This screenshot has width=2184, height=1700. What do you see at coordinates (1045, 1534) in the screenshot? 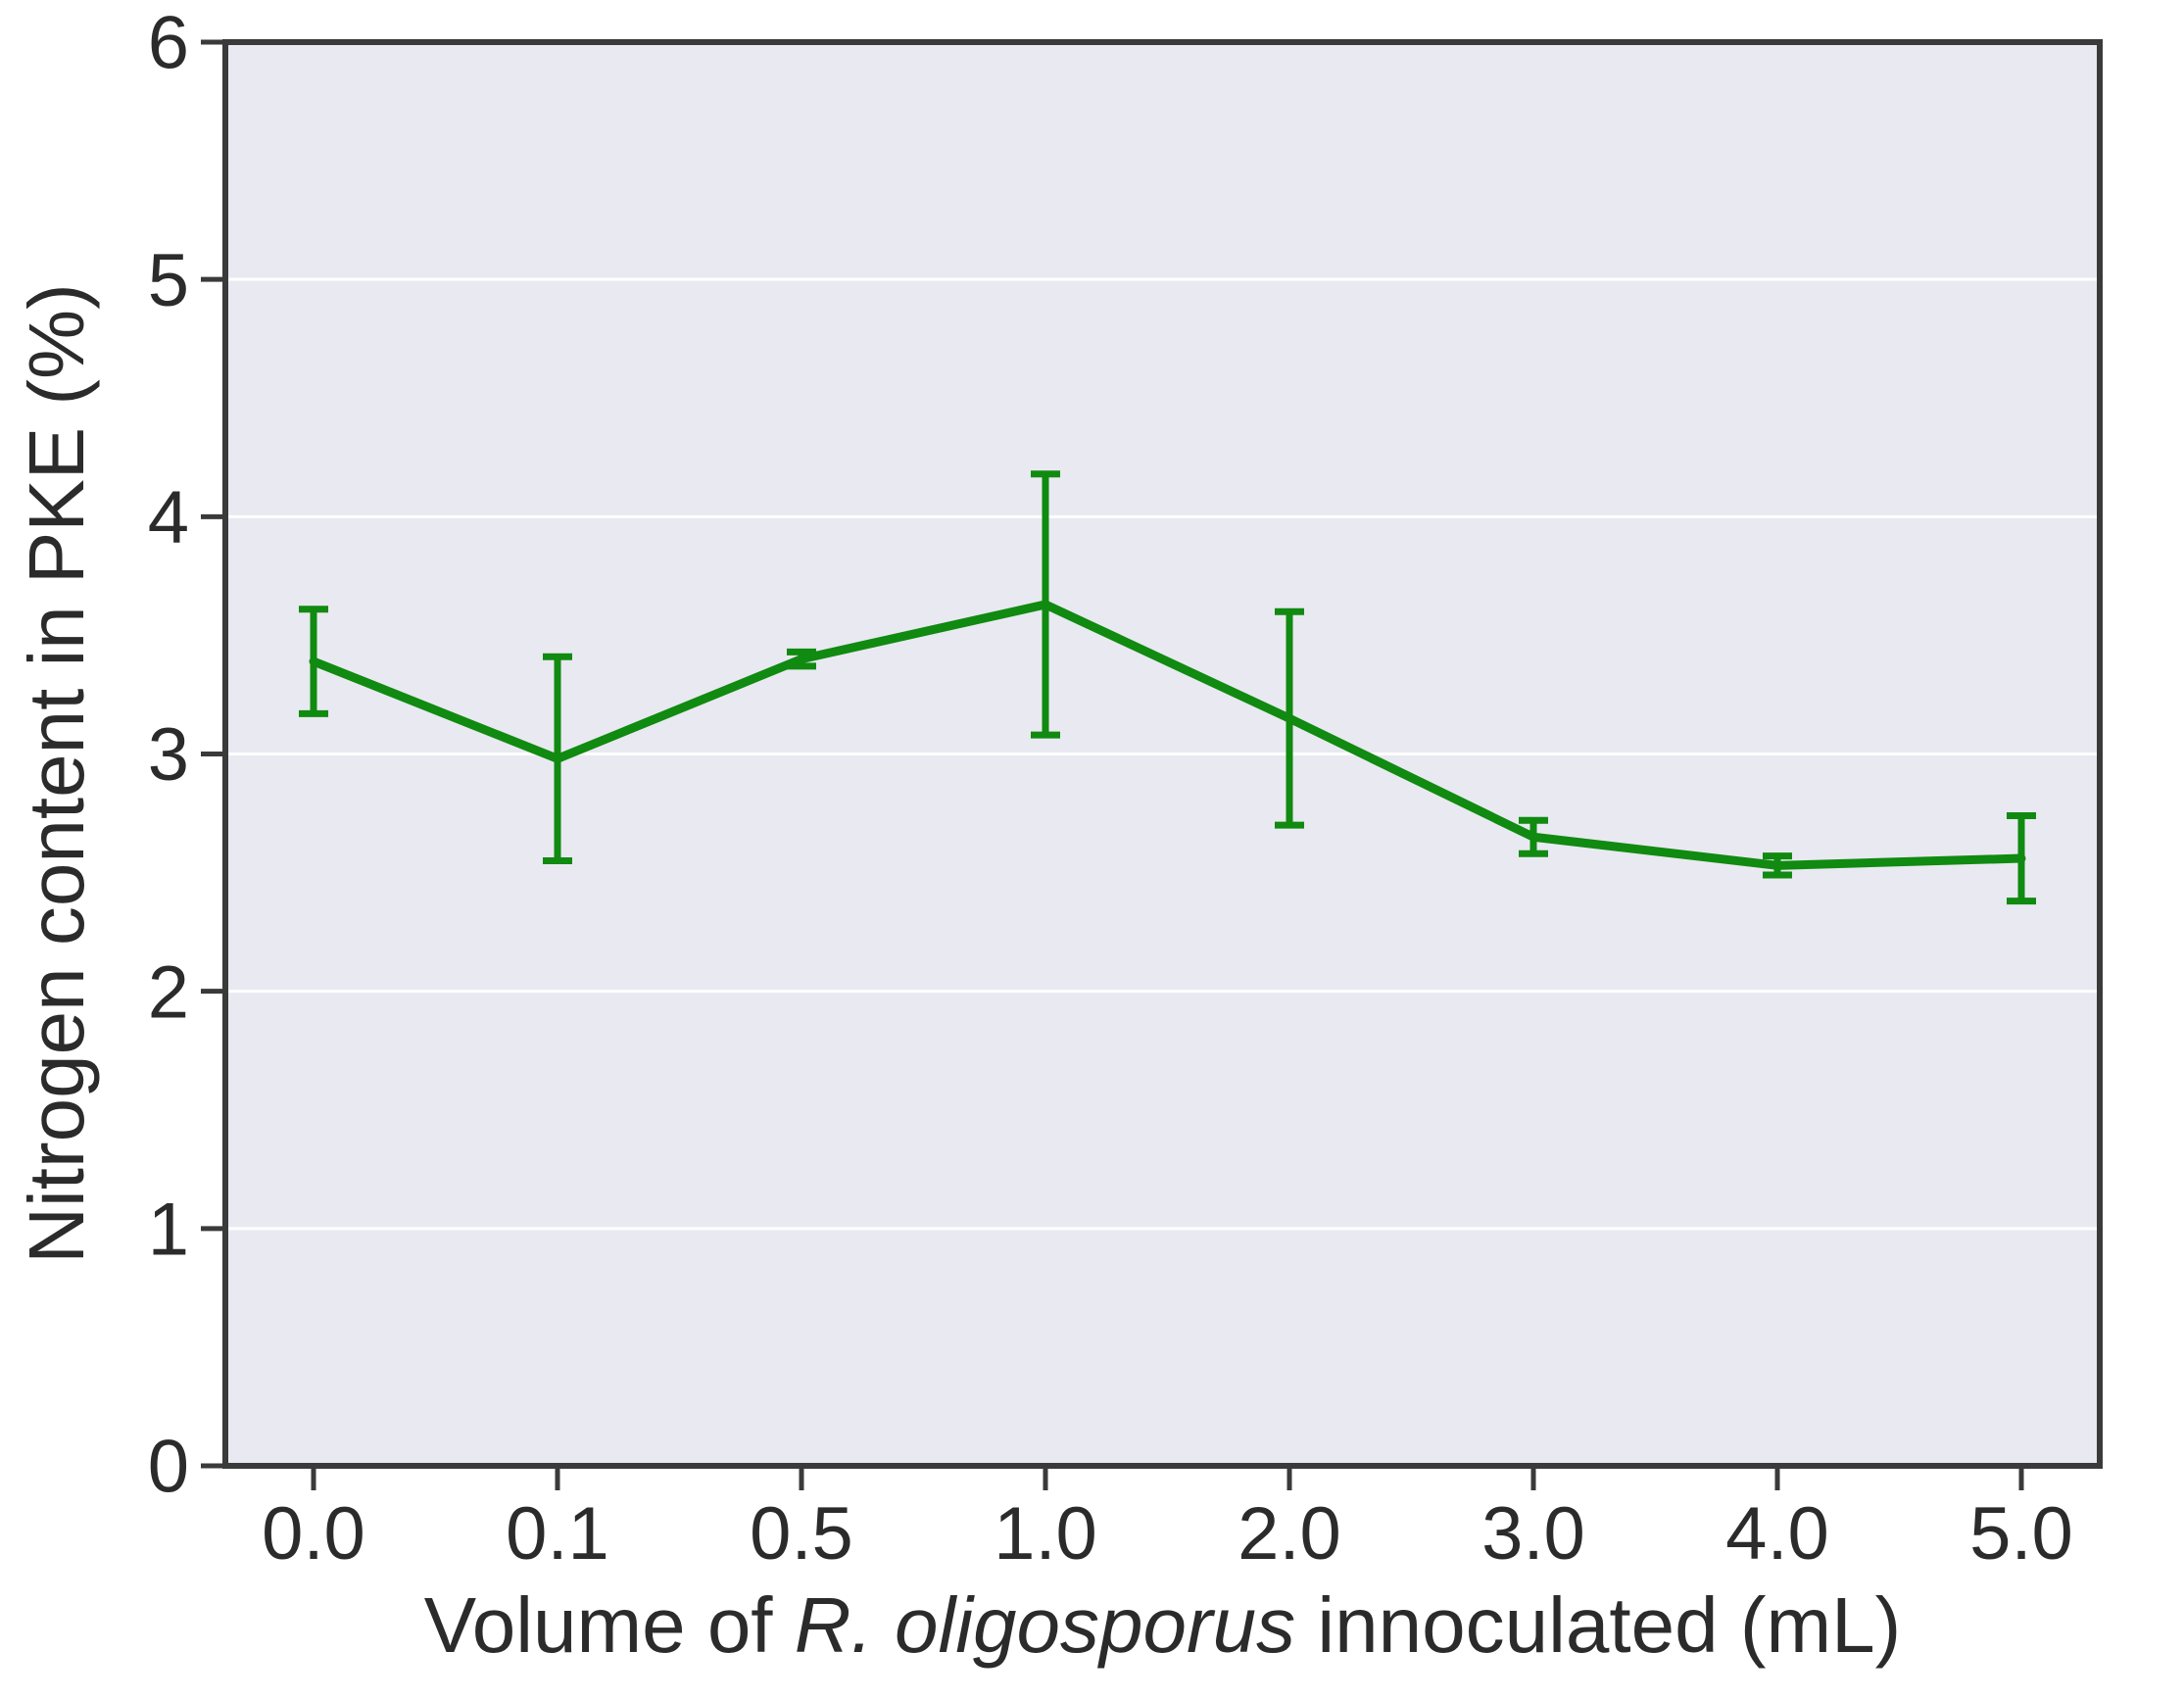
I see `x-tick-label-1.0: 1.0` at bounding box center [1045, 1534].